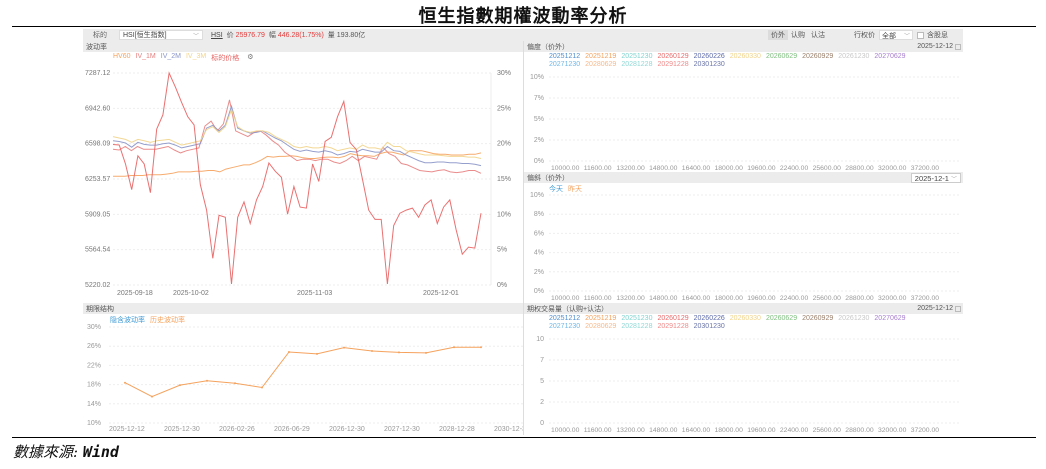 Image resolution: width=1046 pixels, height=469 pixels. What do you see at coordinates (94, 365) in the screenshot?
I see `svg-text: 22%` at bounding box center [94, 365].